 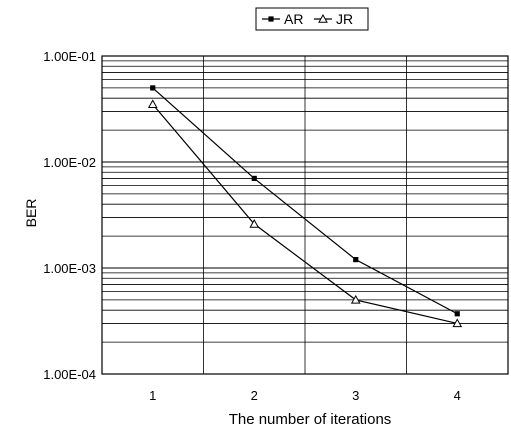 What do you see at coordinates (69, 215) in the screenshot?
I see `y-axis-tick-labels: 1.00E-01 1.00E-02 1.00E-03 1.00E-04` at bounding box center [69, 215].